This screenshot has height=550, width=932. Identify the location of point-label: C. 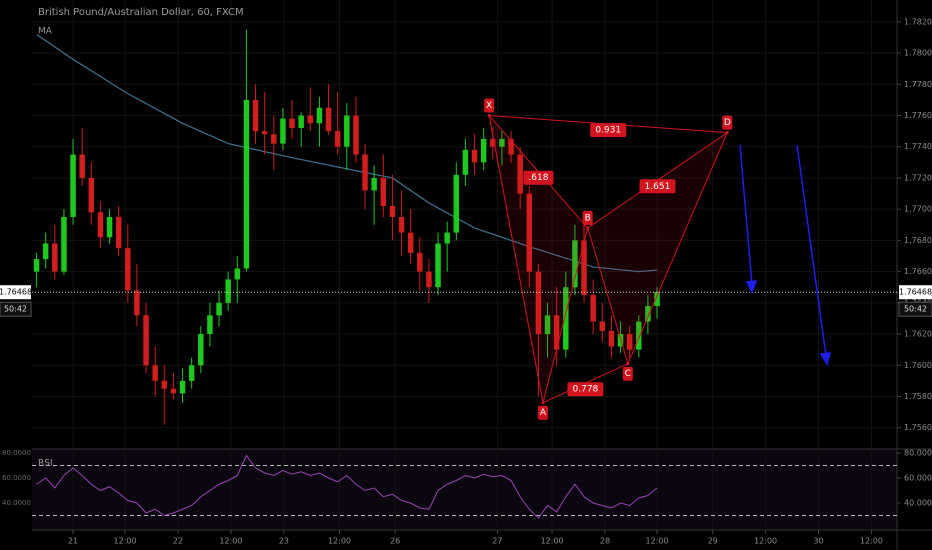
(628, 374).